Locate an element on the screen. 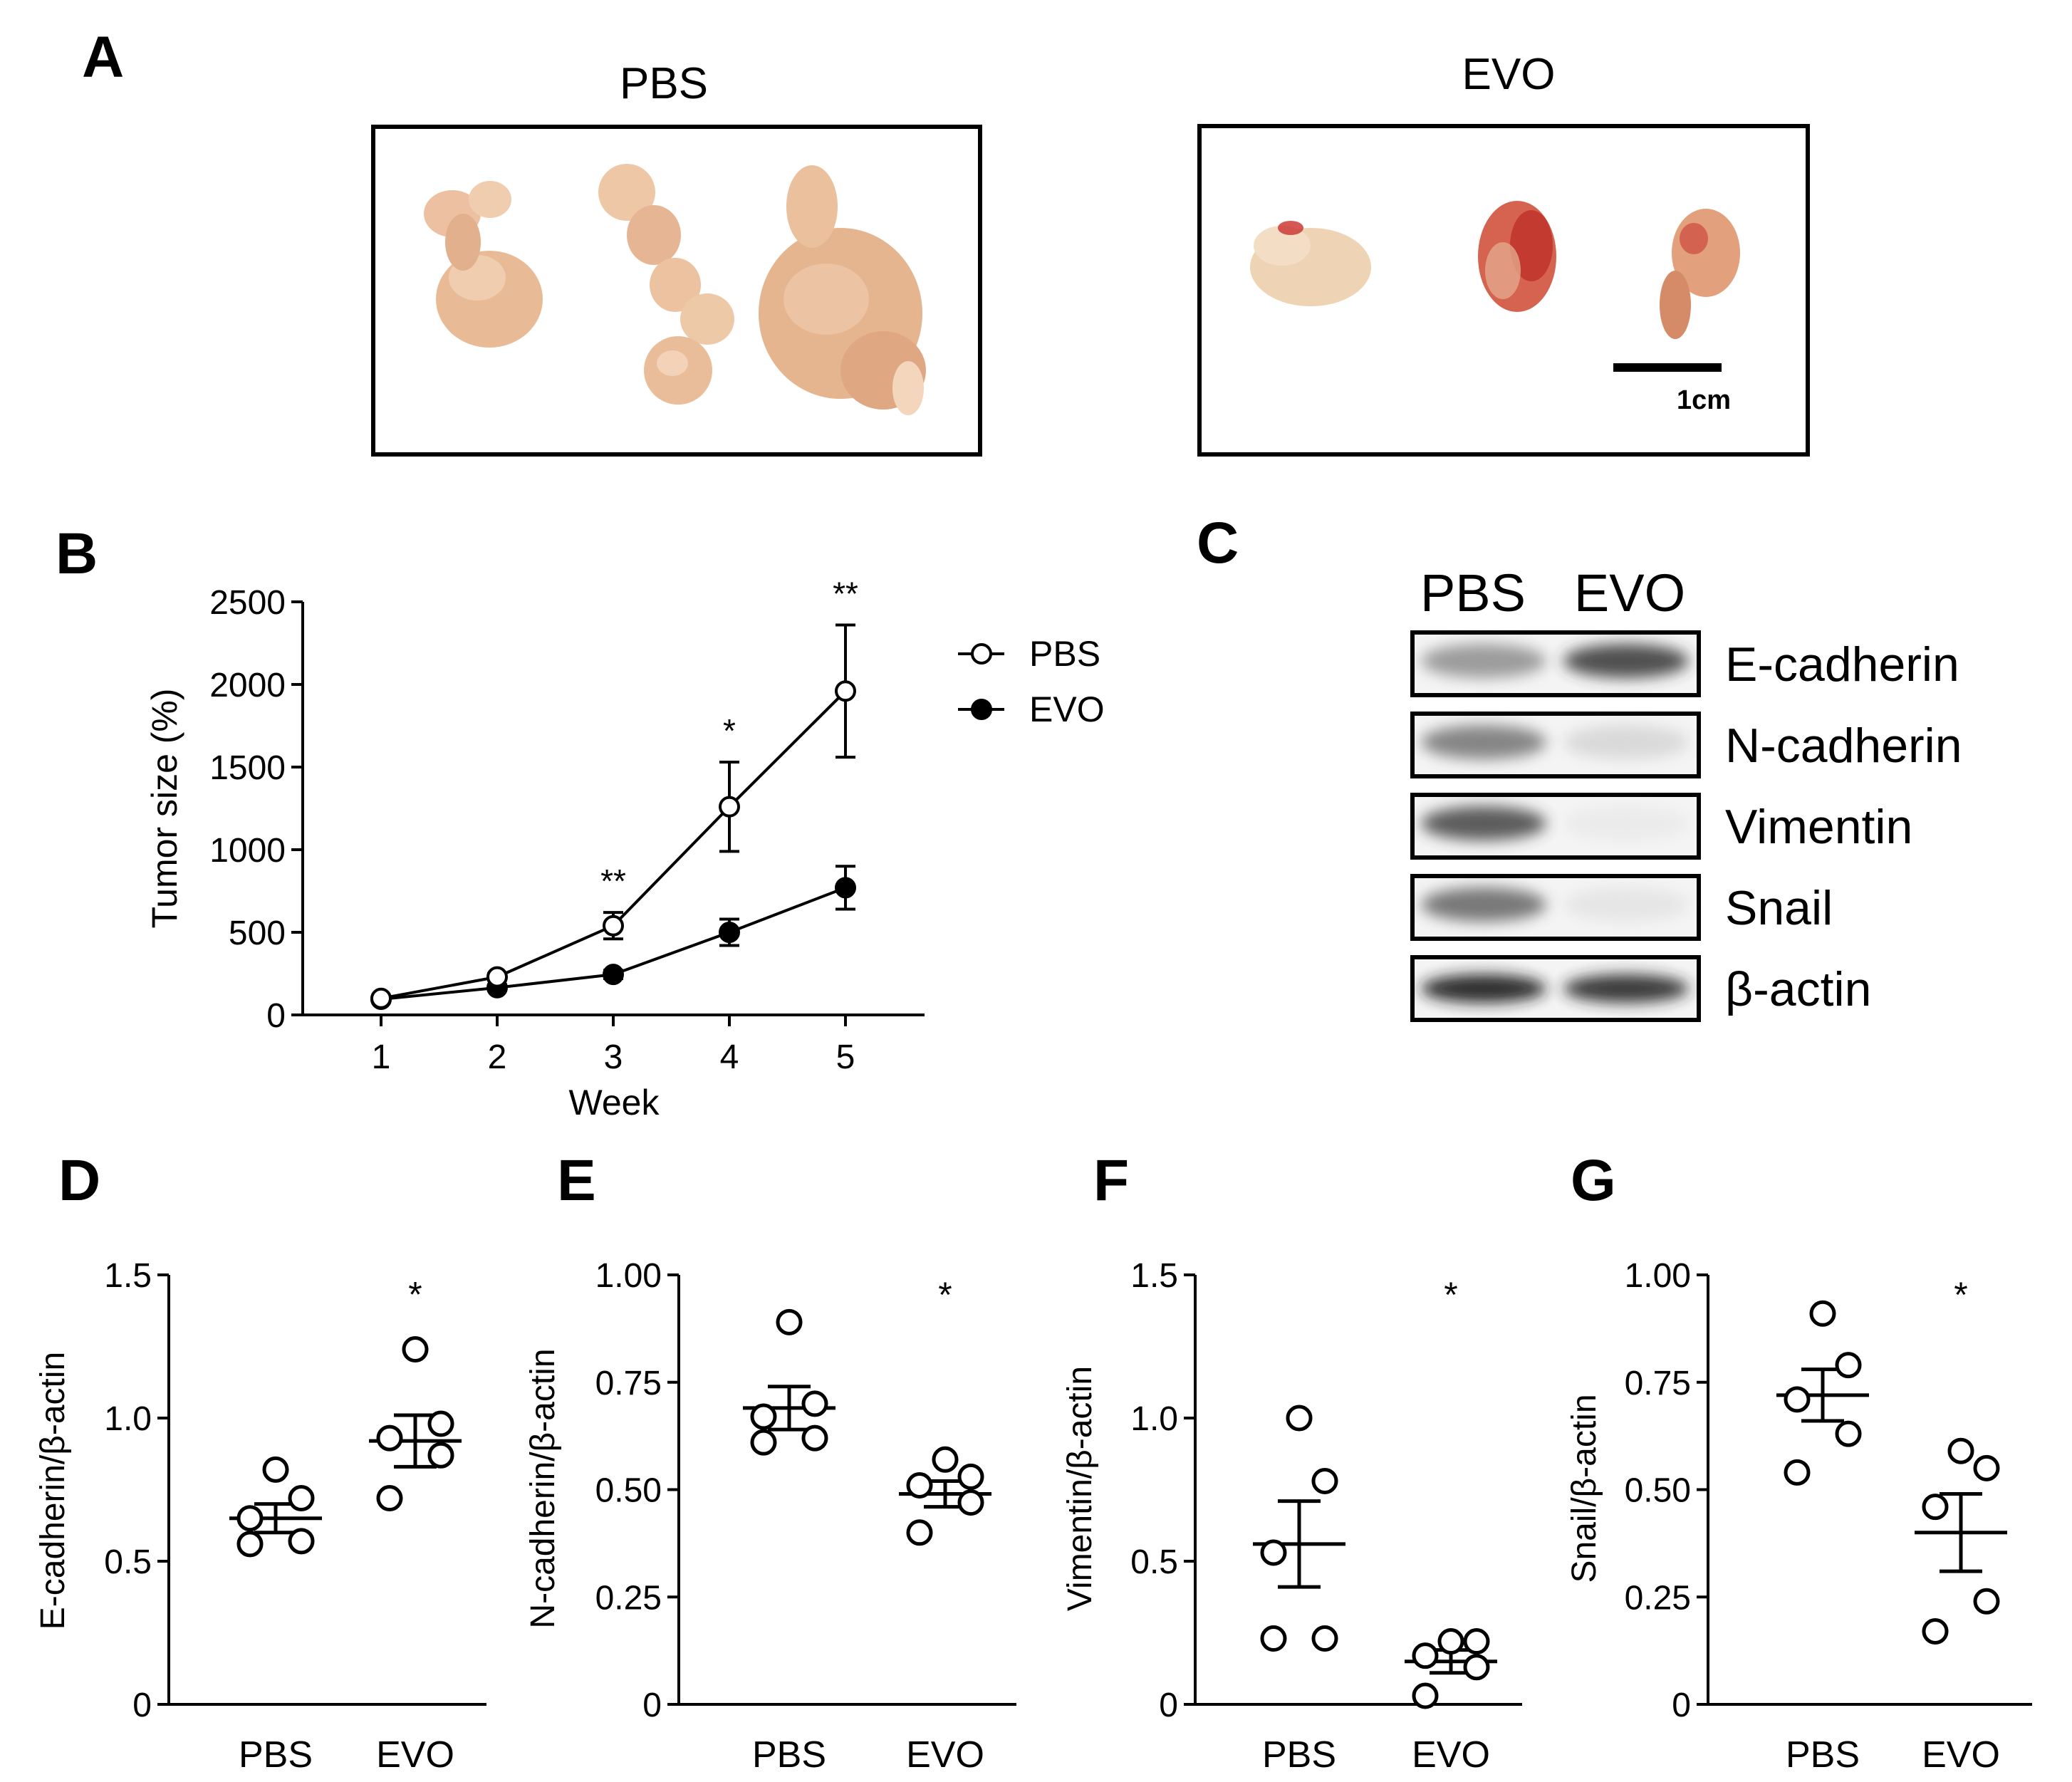  blot-row-label: β-actin is located at coordinates (1798, 989).